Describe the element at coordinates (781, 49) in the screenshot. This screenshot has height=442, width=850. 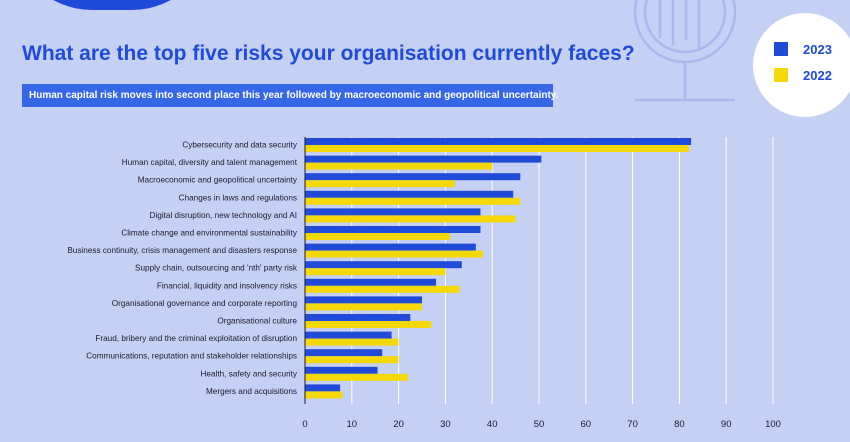
I see `legend-swatch-2023` at that location.